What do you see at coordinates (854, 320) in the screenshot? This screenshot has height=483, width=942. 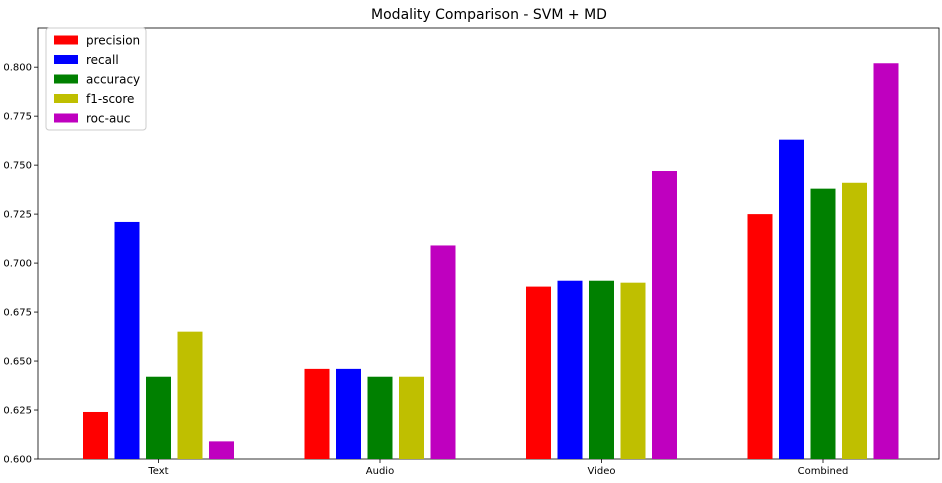 I see `bar-f1-score-combined` at bounding box center [854, 320].